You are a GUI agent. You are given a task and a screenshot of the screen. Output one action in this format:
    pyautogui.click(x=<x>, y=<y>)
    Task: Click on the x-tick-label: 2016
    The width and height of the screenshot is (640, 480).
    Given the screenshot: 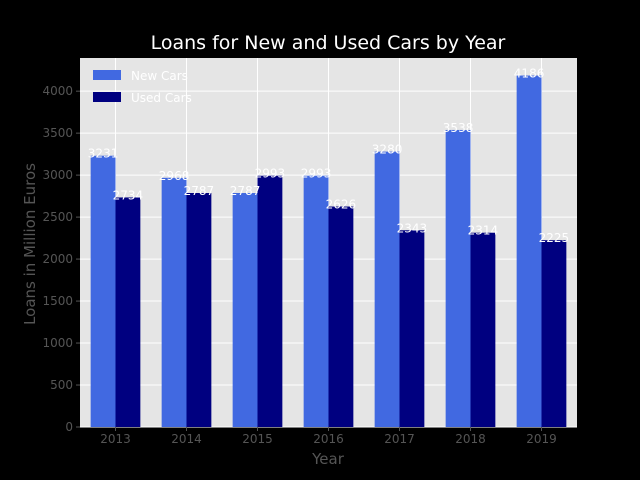 What is the action you would take?
    pyautogui.click(x=328, y=439)
    